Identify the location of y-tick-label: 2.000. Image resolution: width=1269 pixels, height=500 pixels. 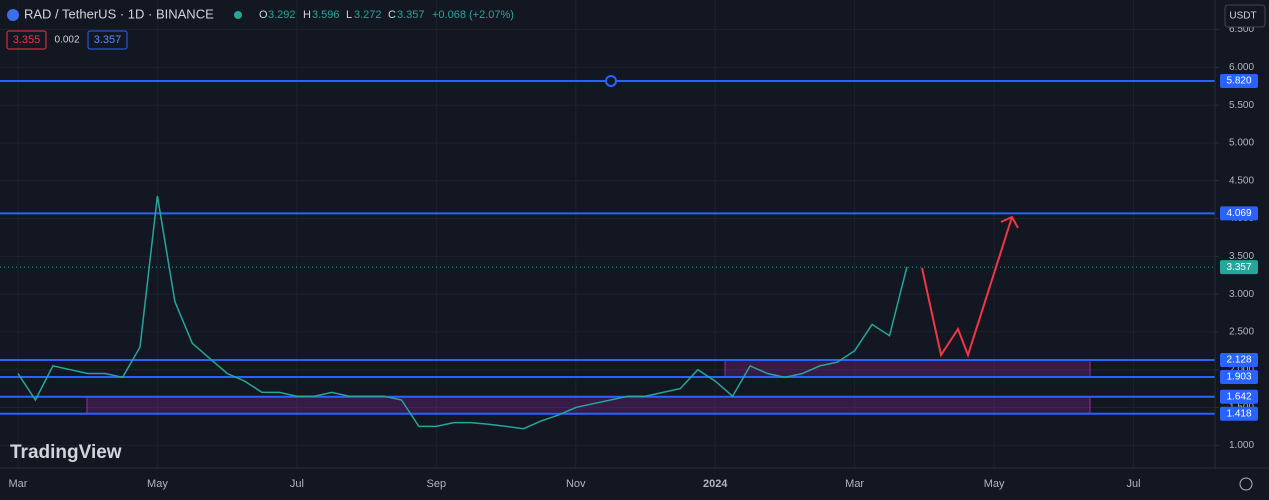
(1241, 369).